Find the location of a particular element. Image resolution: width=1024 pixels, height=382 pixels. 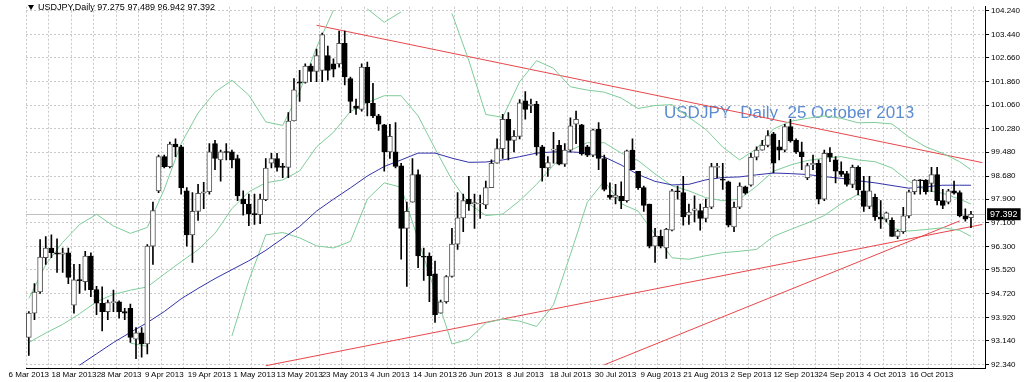

x-tick-label: 2 Sep 2013 is located at coordinates (751, 375).